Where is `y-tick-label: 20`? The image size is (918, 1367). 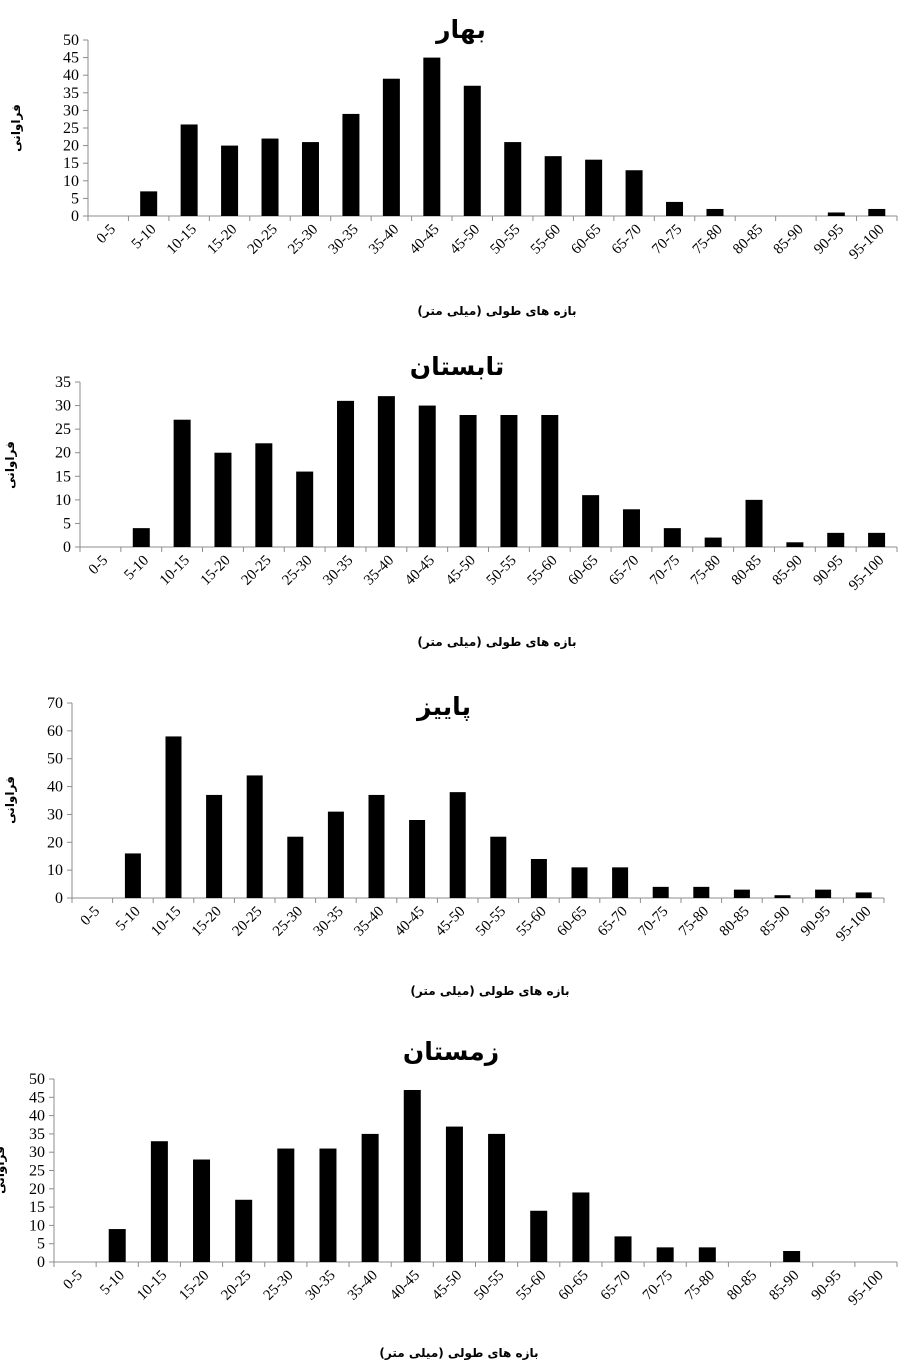
y-tick-label: 20 is located at coordinates (37, 1189).